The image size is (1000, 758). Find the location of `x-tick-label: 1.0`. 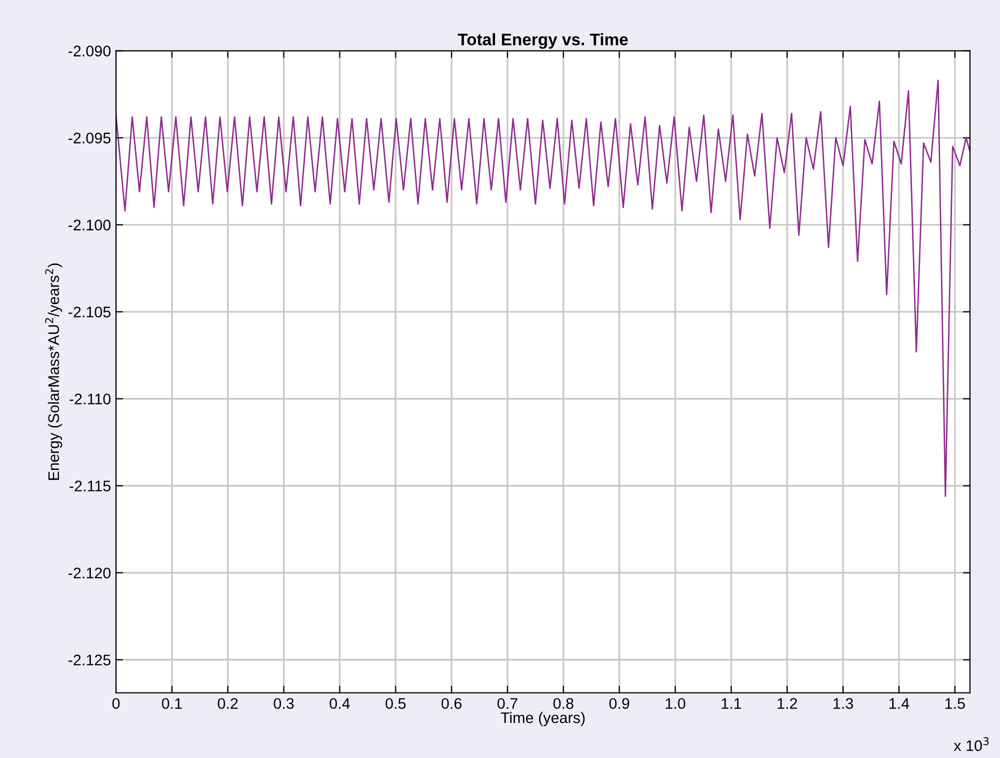

x-tick-label: 1.0 is located at coordinates (676, 703).